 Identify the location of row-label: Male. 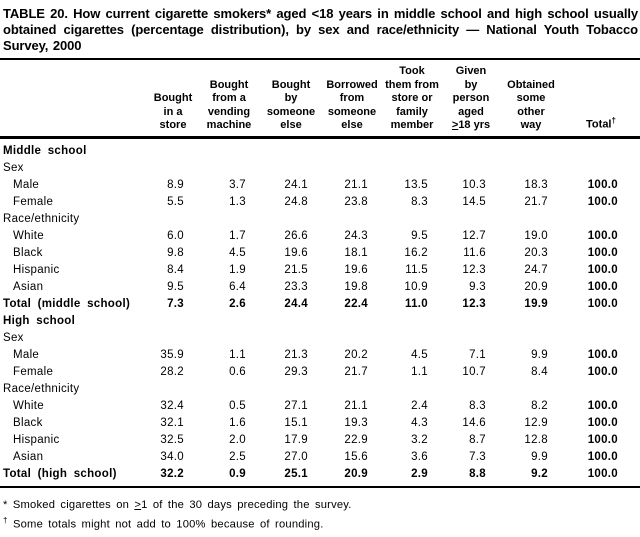
(26, 355).